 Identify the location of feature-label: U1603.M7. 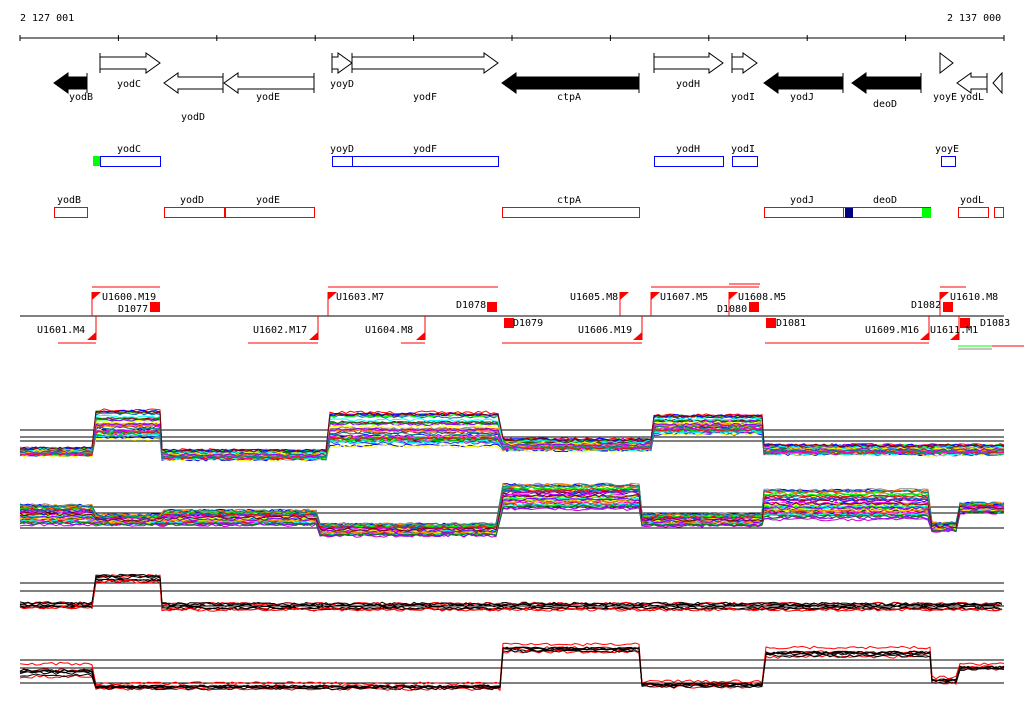
(360, 297).